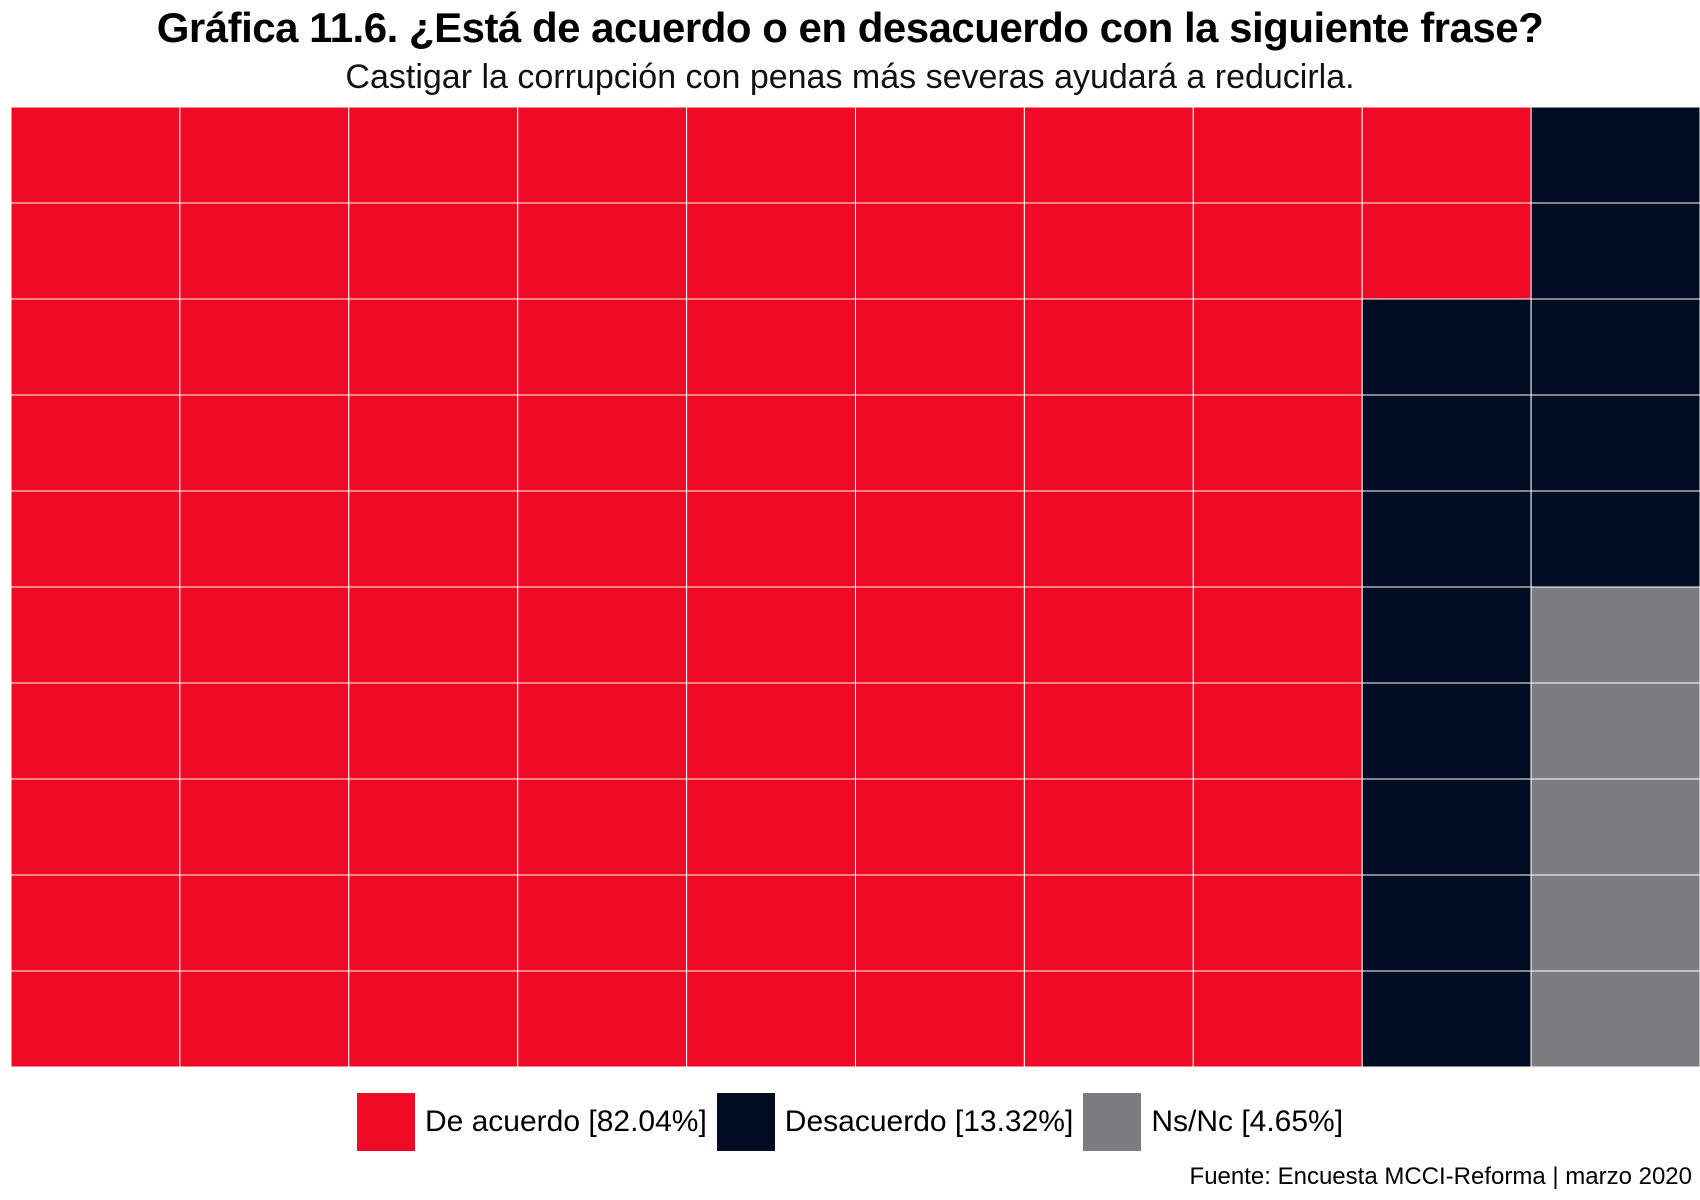 This screenshot has width=1700, height=1200. What do you see at coordinates (929, 1121) in the screenshot?
I see `legend-label-desacuerdo: Desacuerdo [13.32%]` at bounding box center [929, 1121].